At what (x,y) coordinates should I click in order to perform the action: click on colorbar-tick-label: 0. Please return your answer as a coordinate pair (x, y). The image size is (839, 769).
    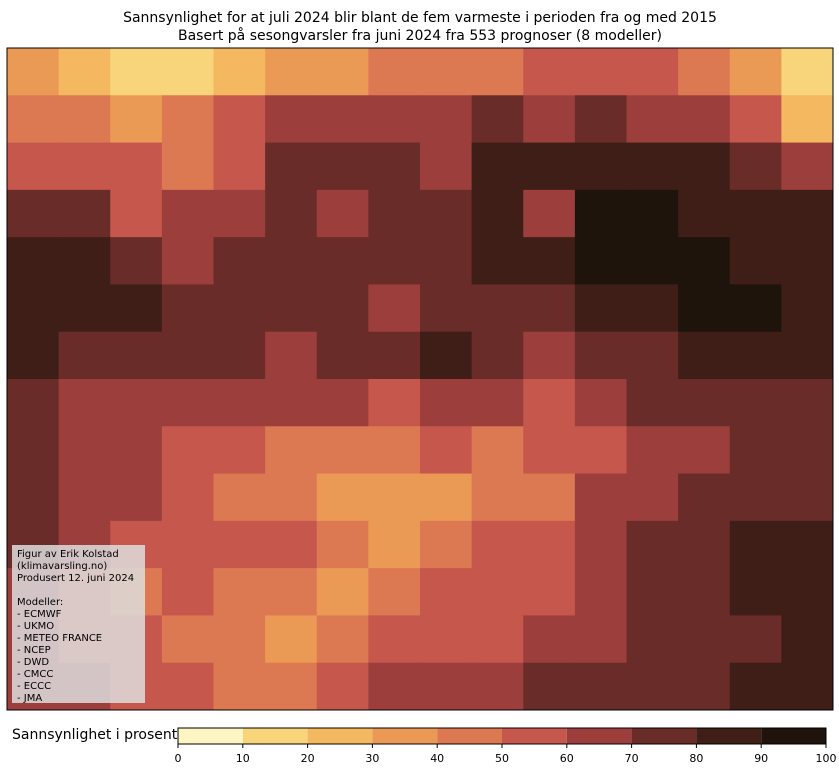
    Looking at the image, I should click on (178, 758).